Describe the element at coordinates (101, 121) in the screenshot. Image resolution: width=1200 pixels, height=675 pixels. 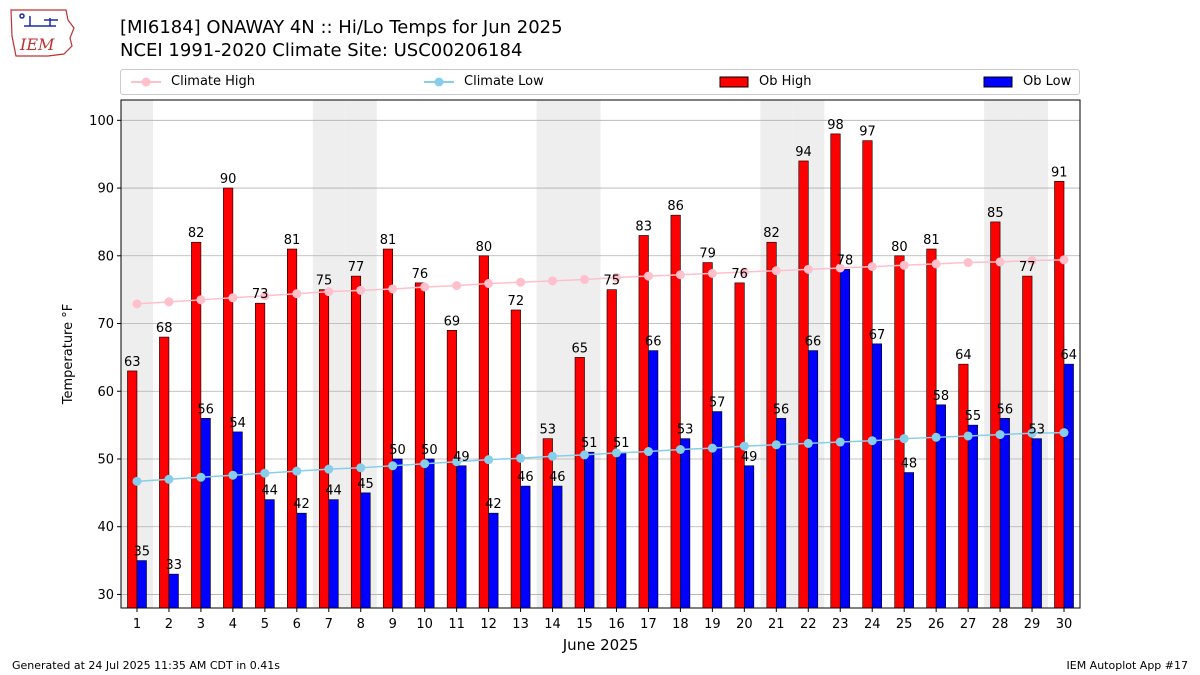
I see `y-tick-label: 100` at that location.